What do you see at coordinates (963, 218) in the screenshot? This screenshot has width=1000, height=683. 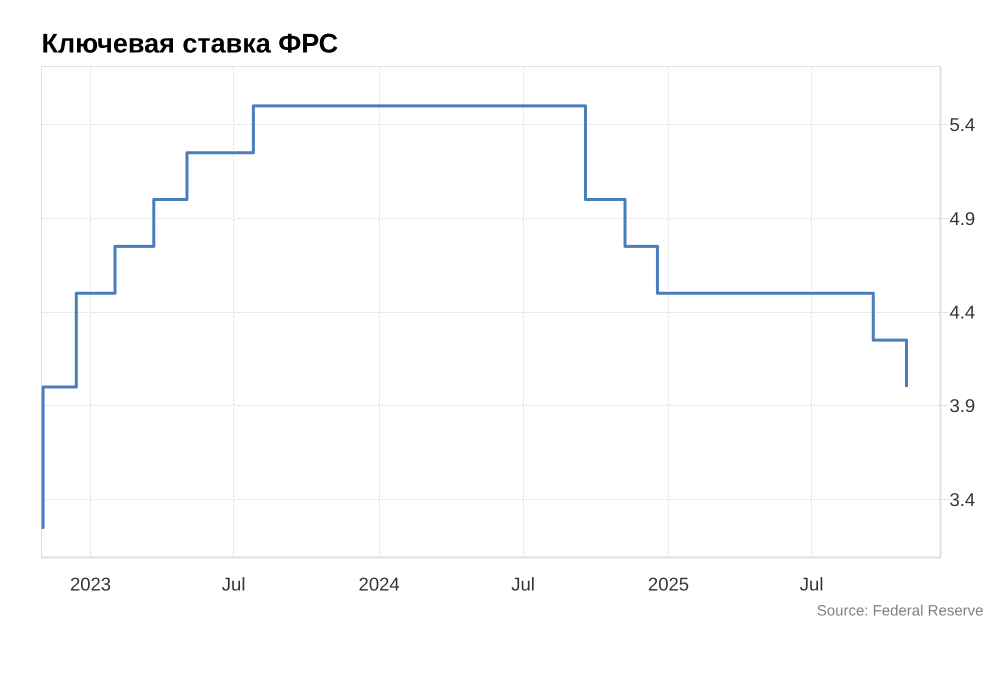 I see `y-tick-label: 4.9` at bounding box center [963, 218].